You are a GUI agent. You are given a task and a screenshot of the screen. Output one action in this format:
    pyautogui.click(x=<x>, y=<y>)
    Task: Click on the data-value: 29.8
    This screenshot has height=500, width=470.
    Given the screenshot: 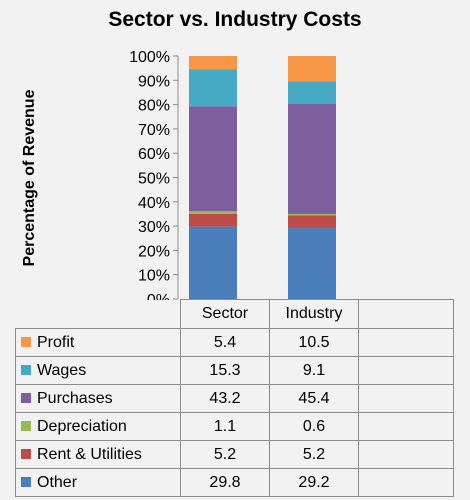 What is the action you would take?
    pyautogui.click(x=225, y=482)
    